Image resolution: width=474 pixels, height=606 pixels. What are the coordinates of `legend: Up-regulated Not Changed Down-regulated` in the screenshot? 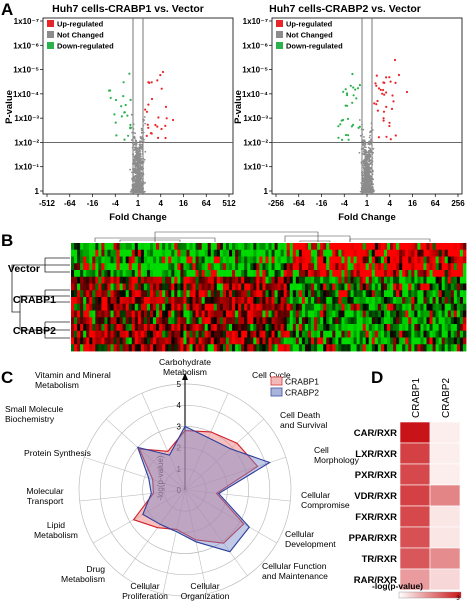 It's located at (80, 35).